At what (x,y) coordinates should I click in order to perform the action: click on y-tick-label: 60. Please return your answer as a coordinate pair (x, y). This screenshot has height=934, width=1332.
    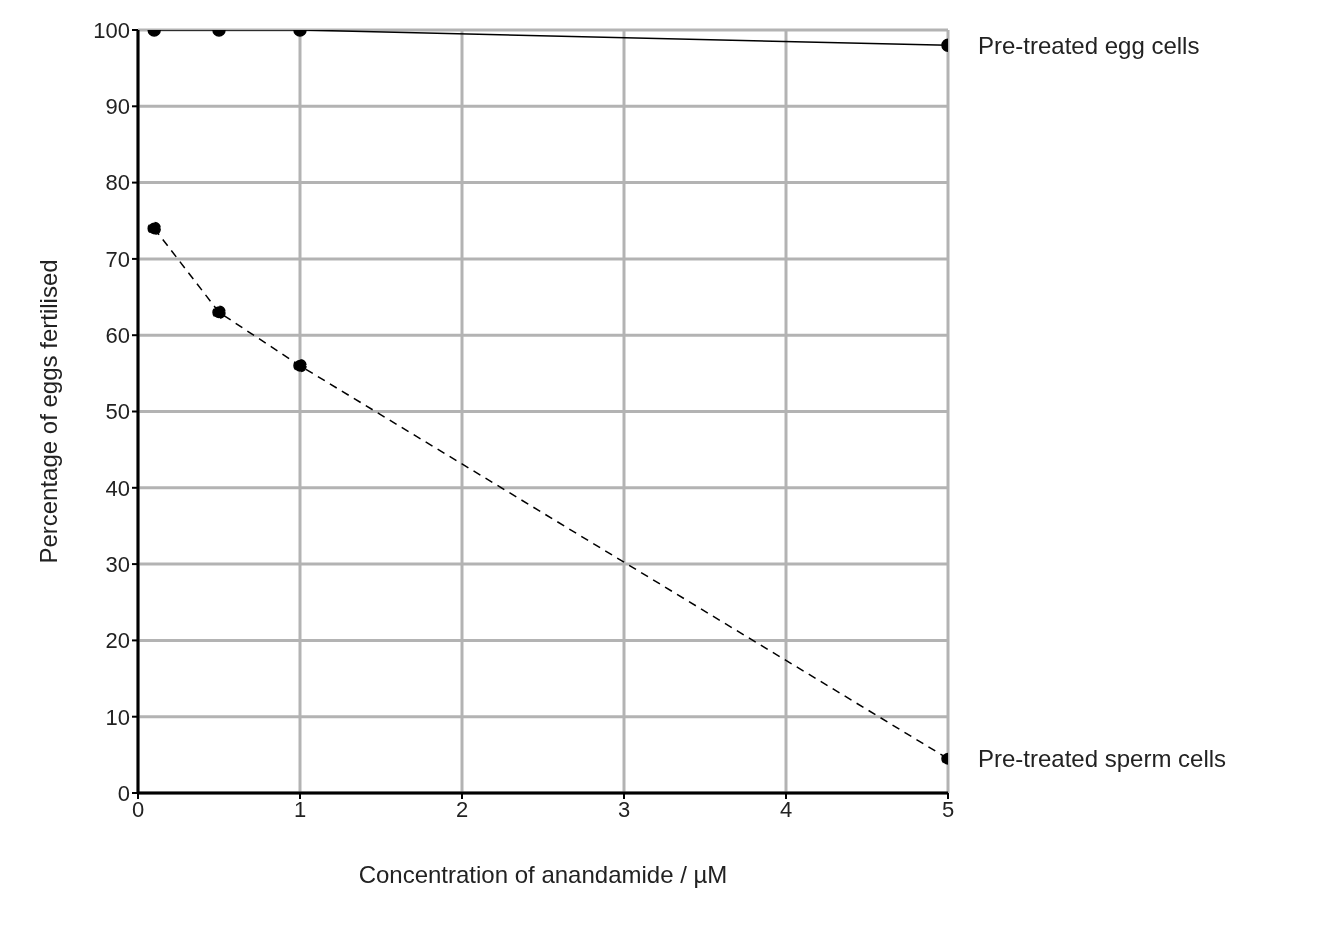
    Looking at the image, I should click on (117, 336).